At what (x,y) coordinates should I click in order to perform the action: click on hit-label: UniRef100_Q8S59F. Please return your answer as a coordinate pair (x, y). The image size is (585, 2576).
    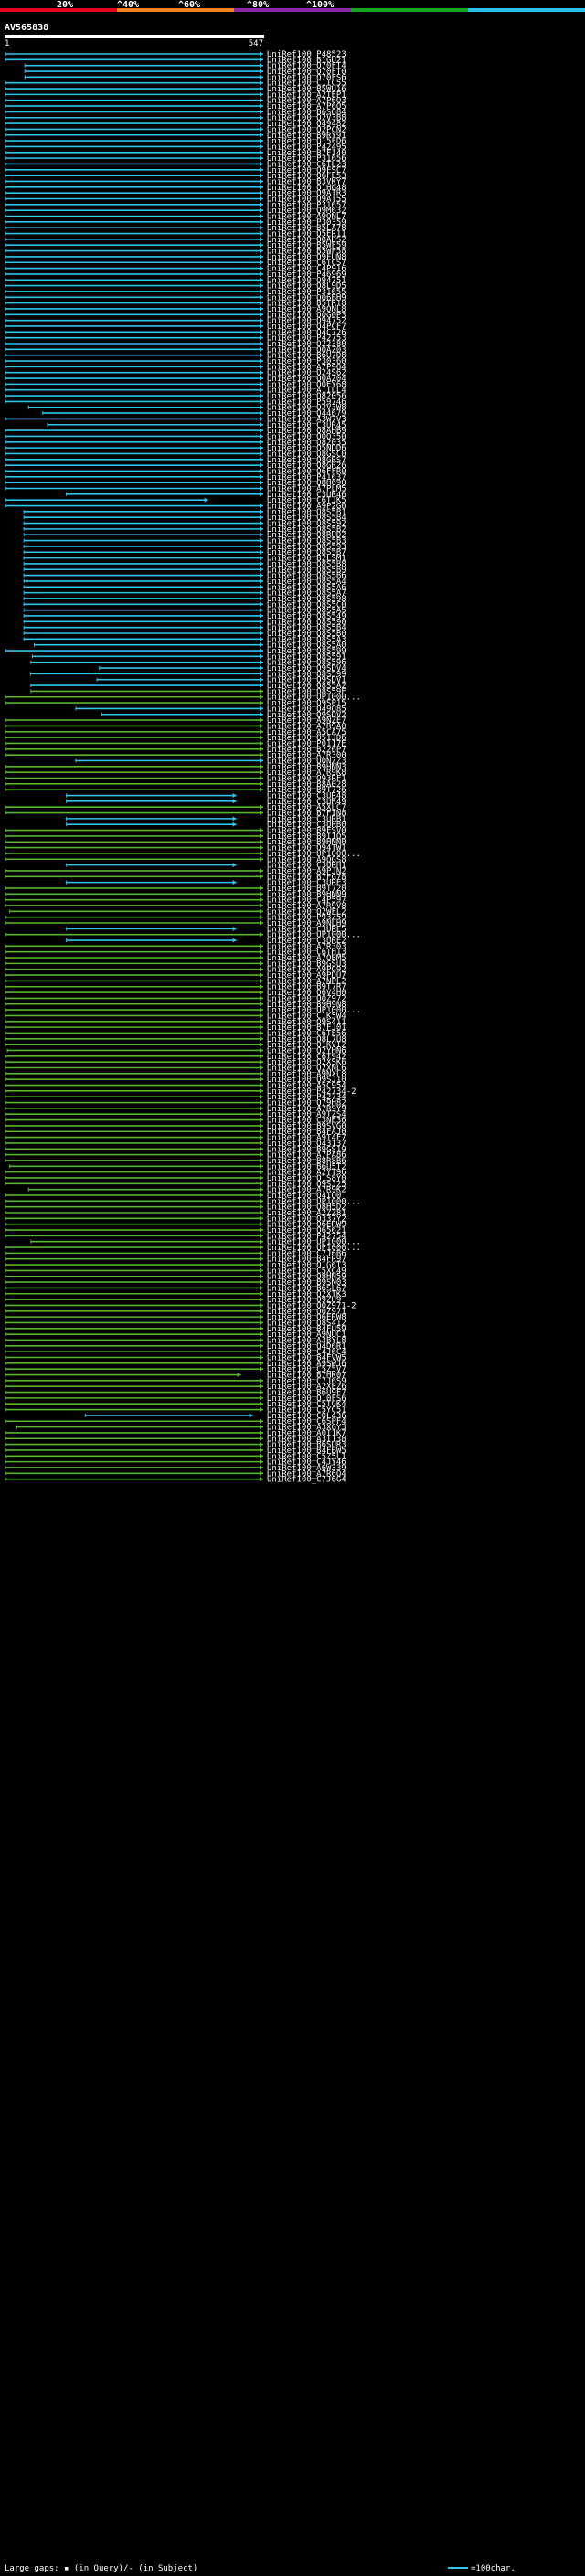
    Looking at the image, I should click on (307, 691).